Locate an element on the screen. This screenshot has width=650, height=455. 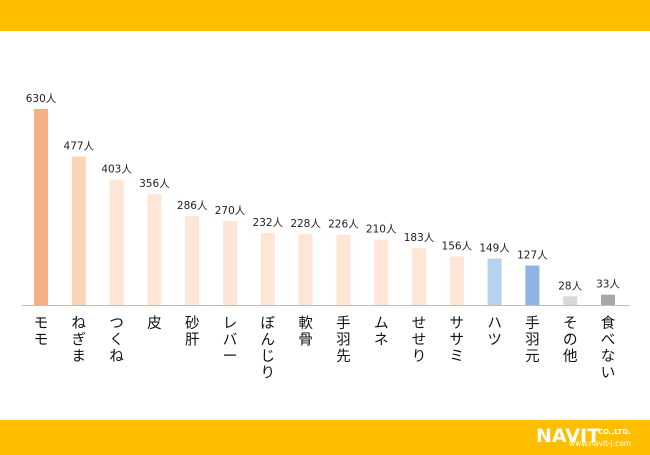
value-label-1: 477人 is located at coordinates (79, 147).